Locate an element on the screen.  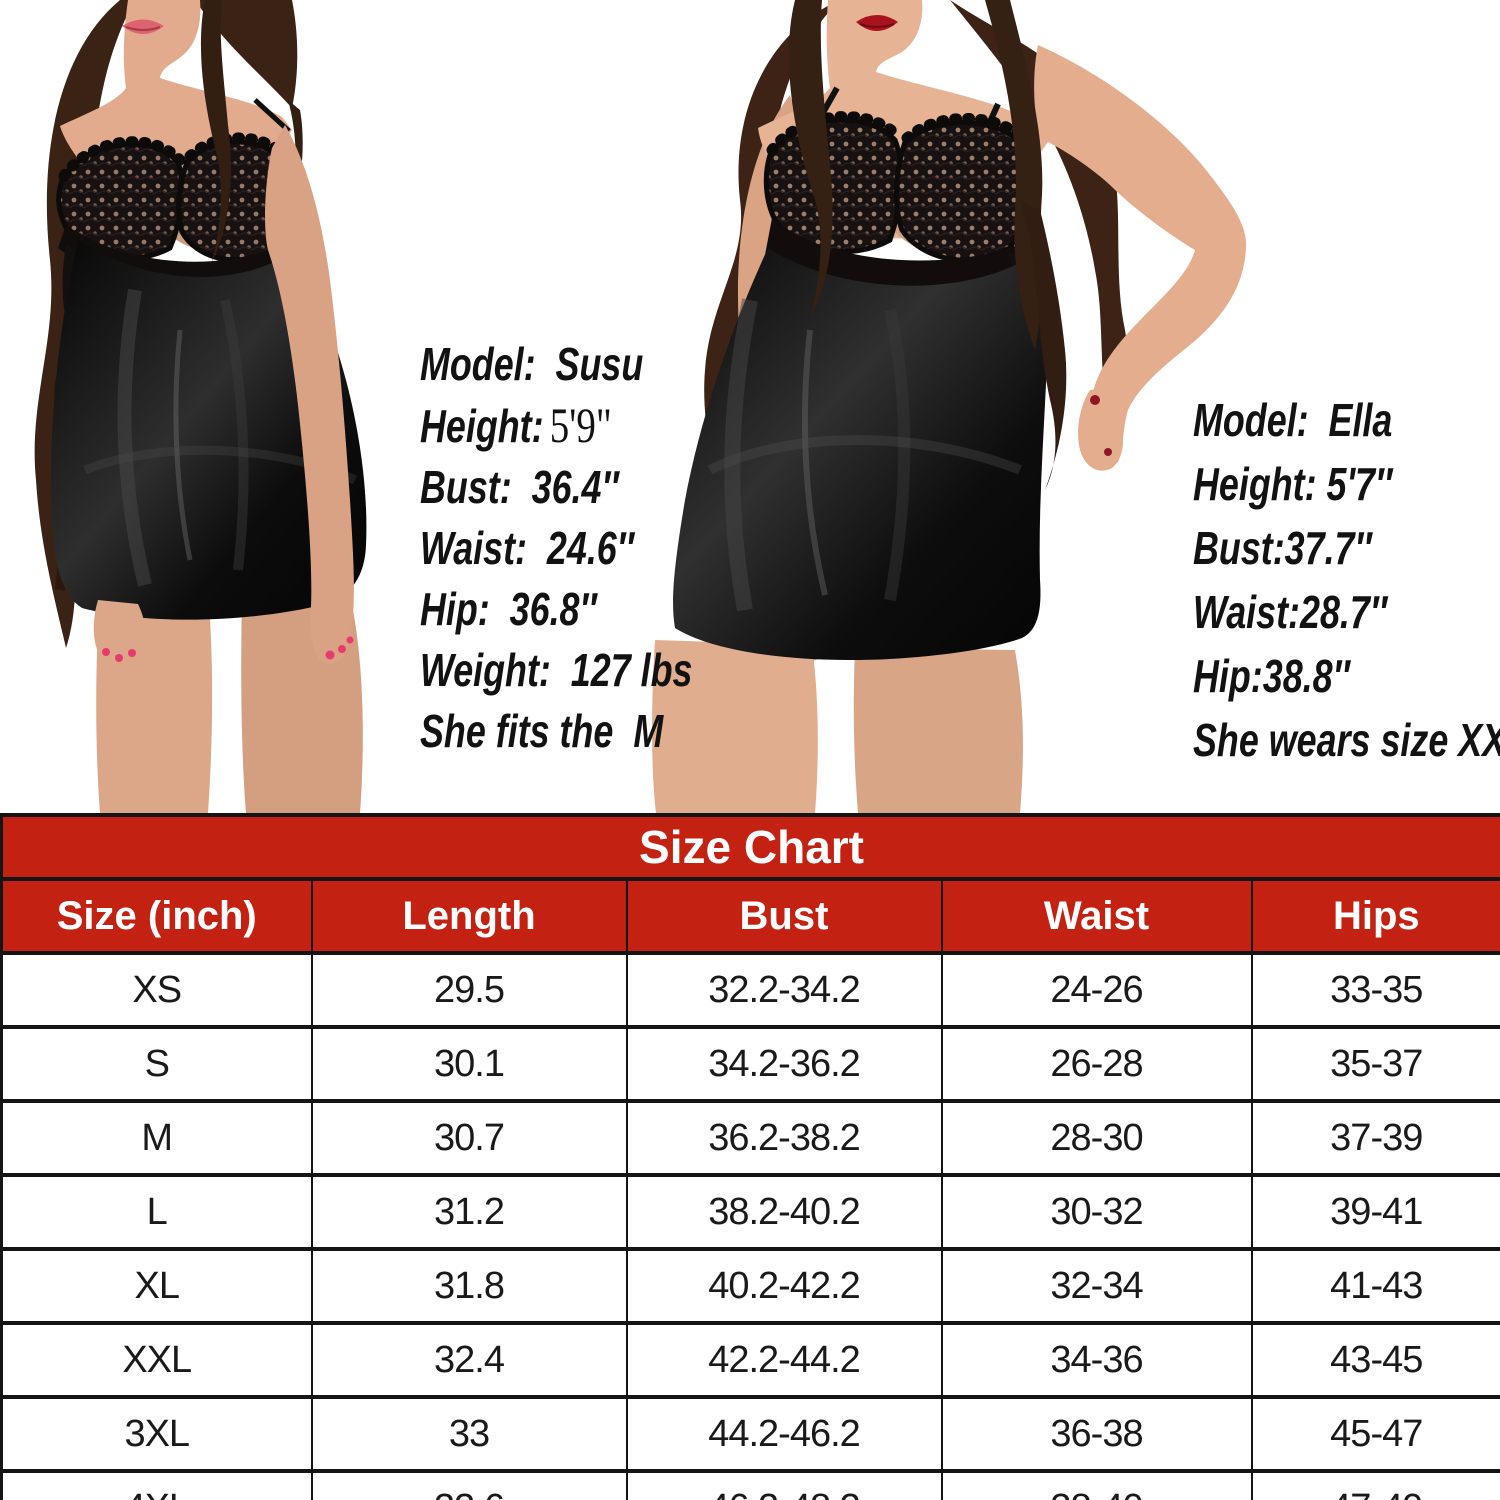
cell-hips: 45-47 is located at coordinates (1375, 1433).